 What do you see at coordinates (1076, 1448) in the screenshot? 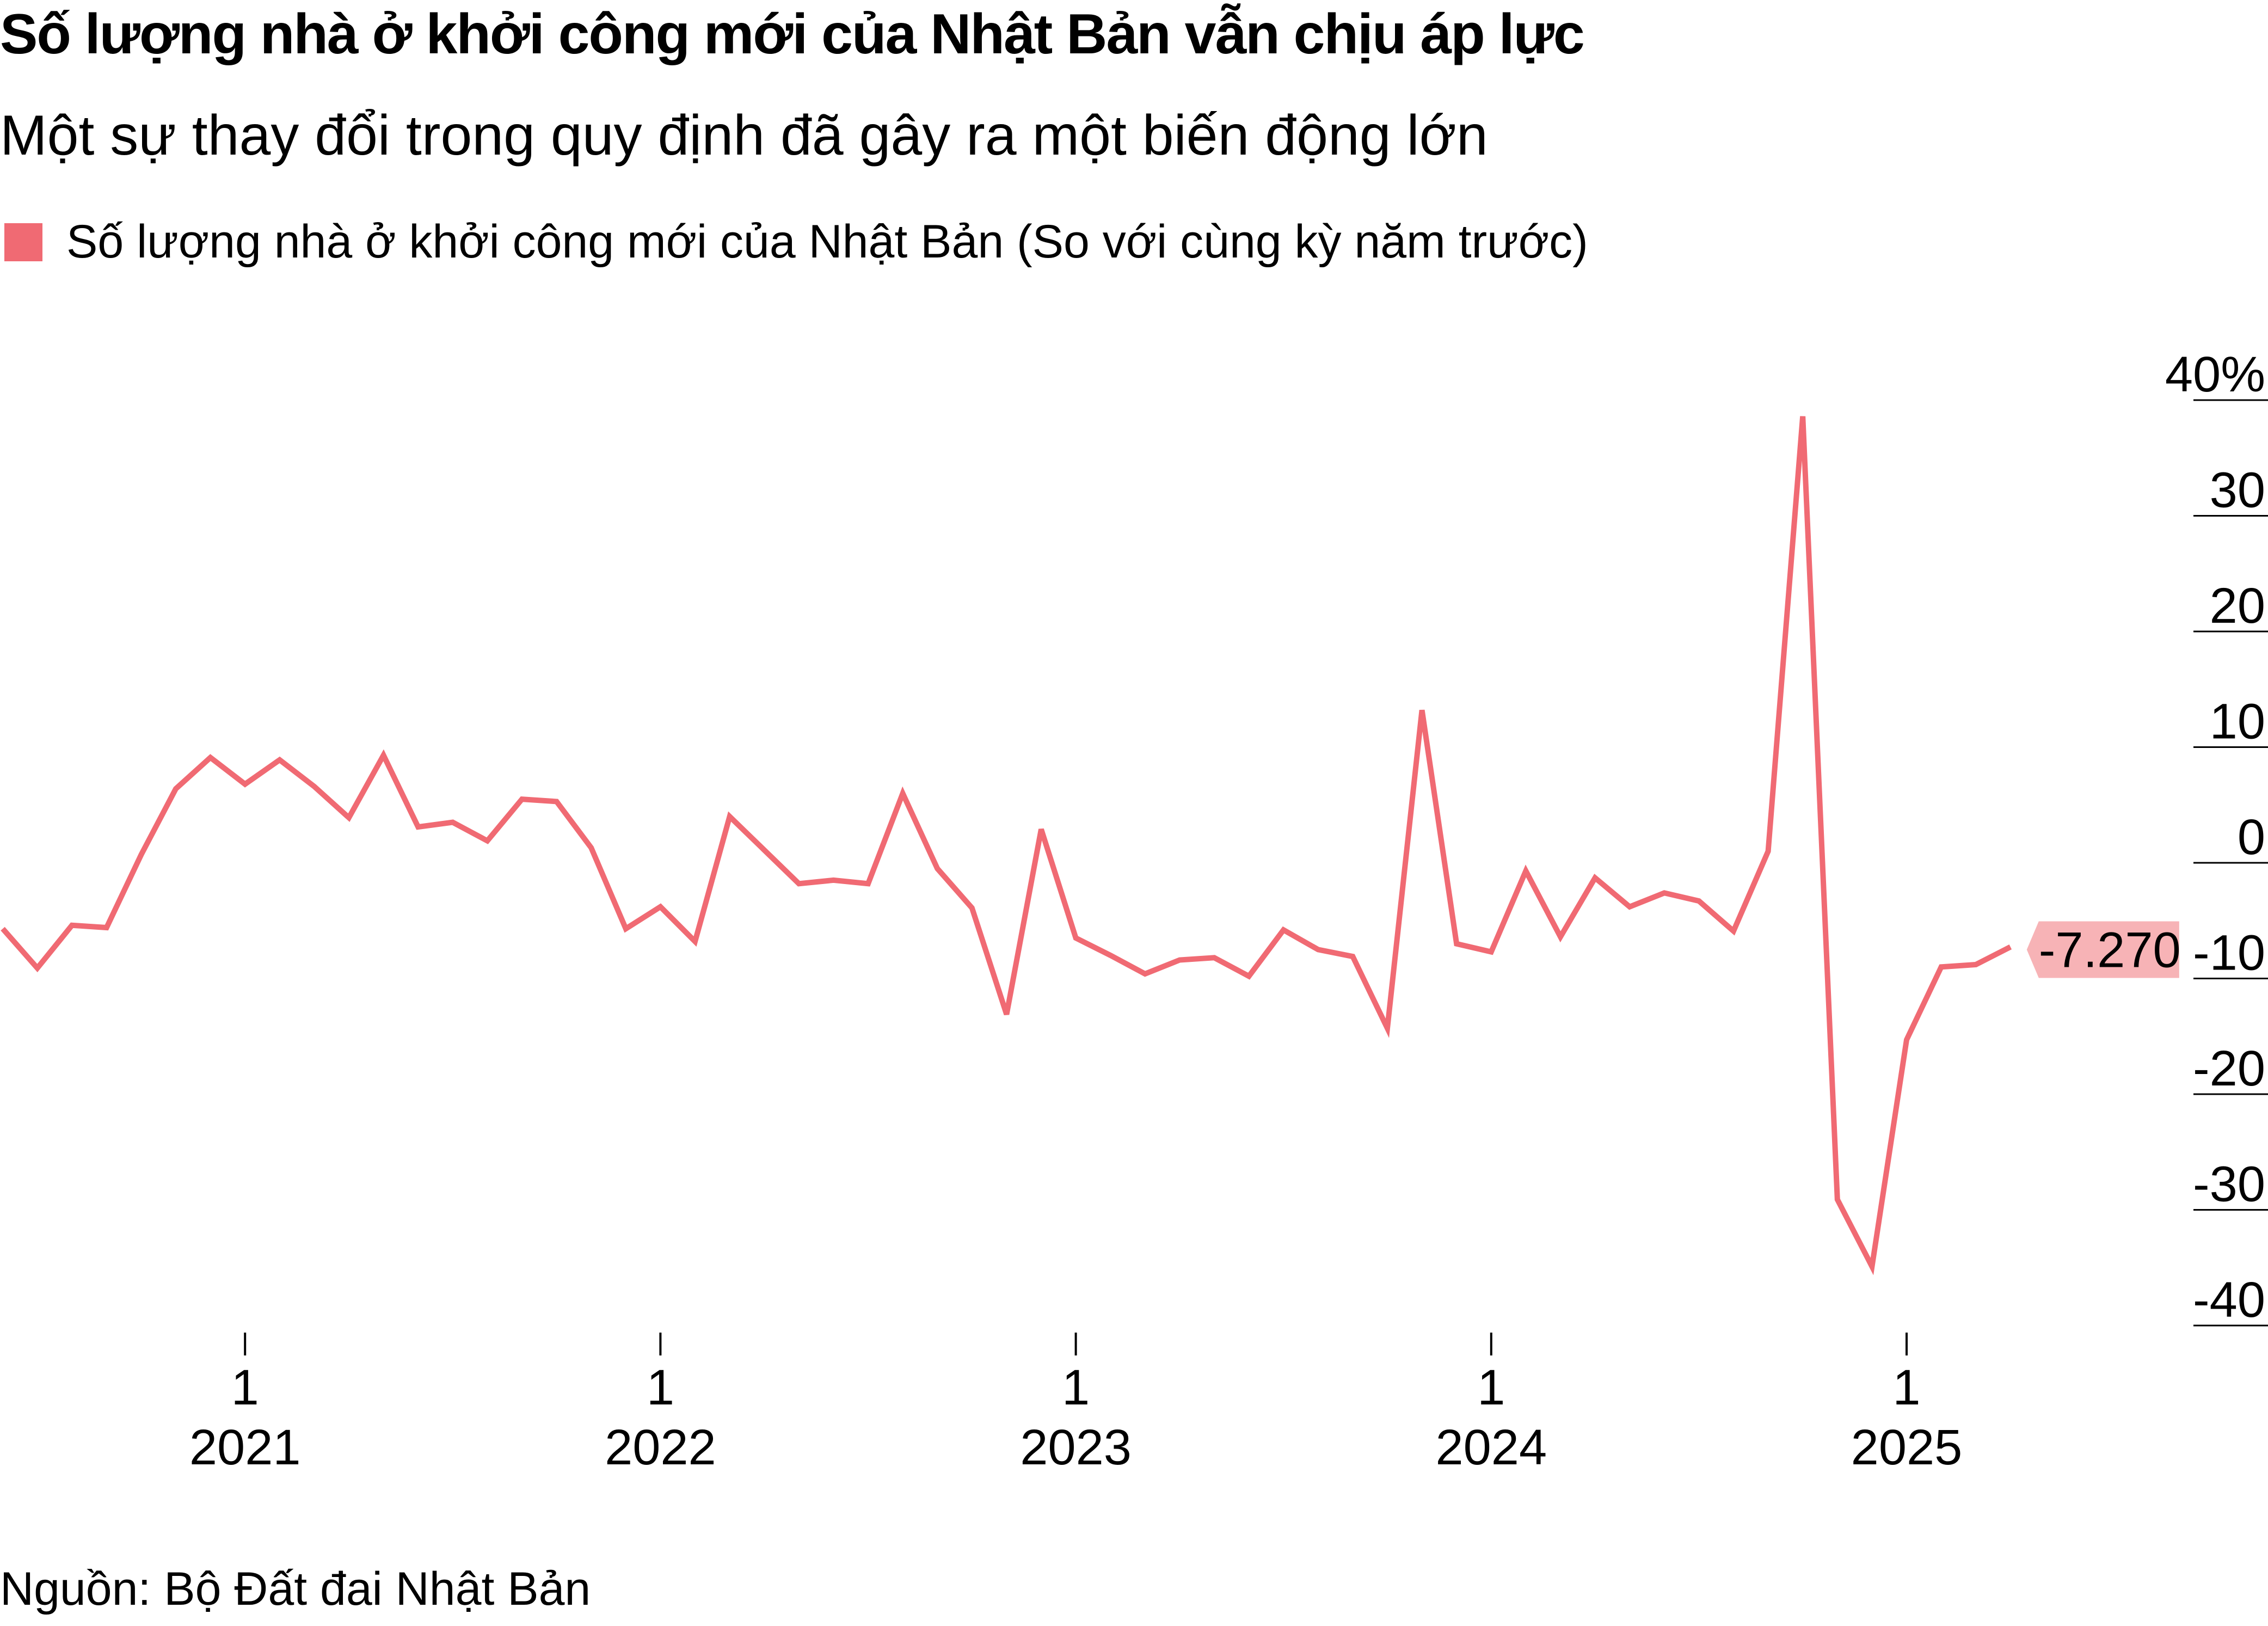
I see `x-tick-year: 2023` at bounding box center [1076, 1448].